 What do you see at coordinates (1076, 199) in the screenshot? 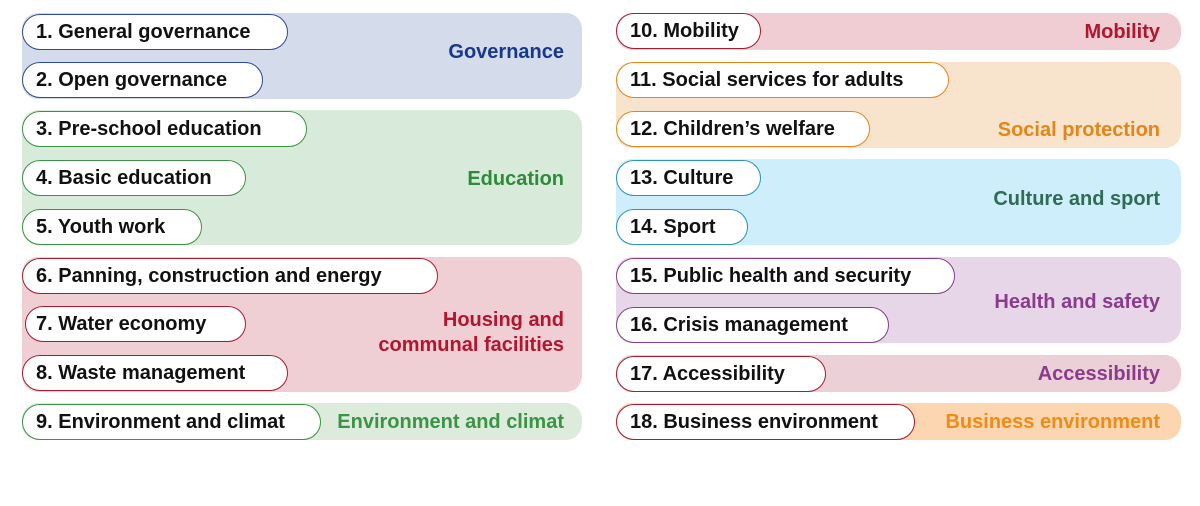
I see `group-label-culture-sport: Culture and sport` at bounding box center [1076, 199].